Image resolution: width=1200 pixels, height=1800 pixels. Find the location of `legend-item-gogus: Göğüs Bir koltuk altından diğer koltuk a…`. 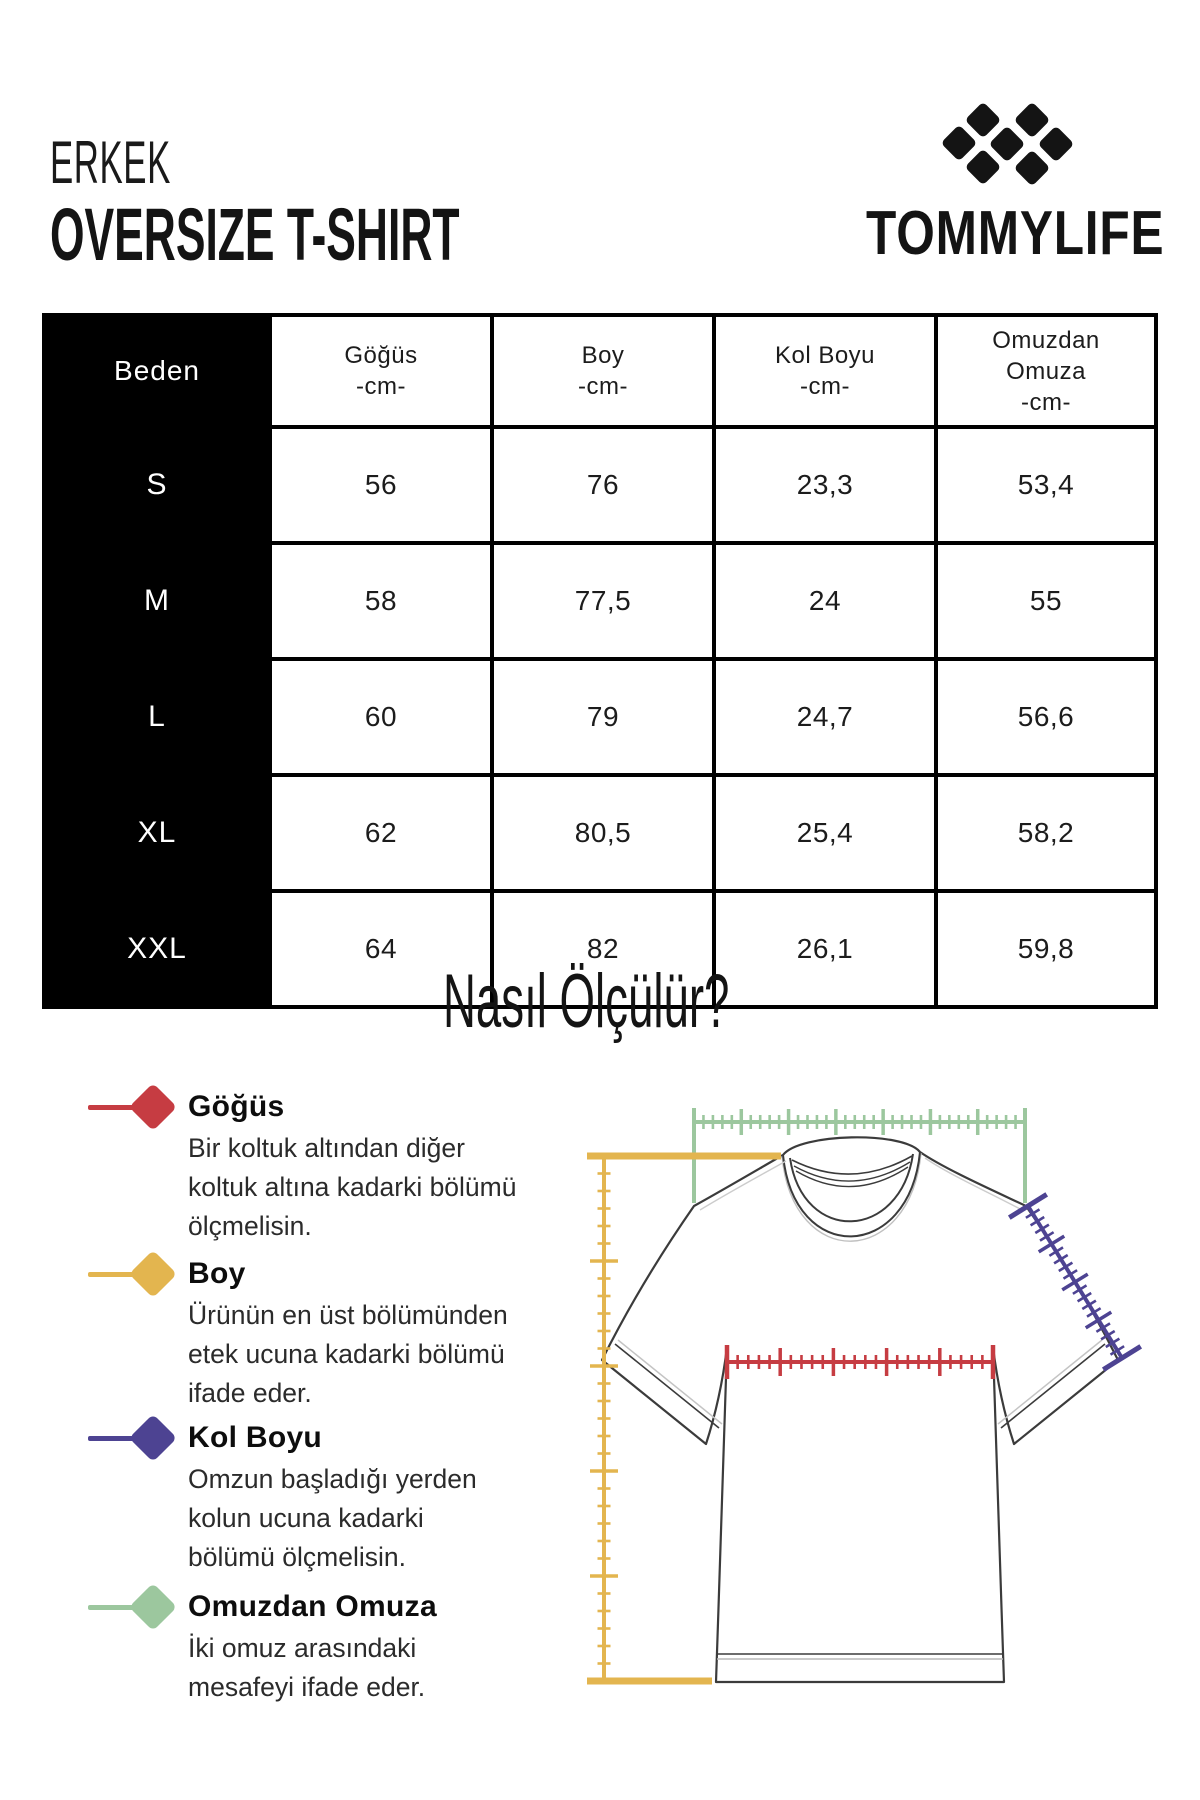

legend-item-gogus: Göğüs Bir koltuk altından diğer koltuk a… is located at coordinates (302, 1164).